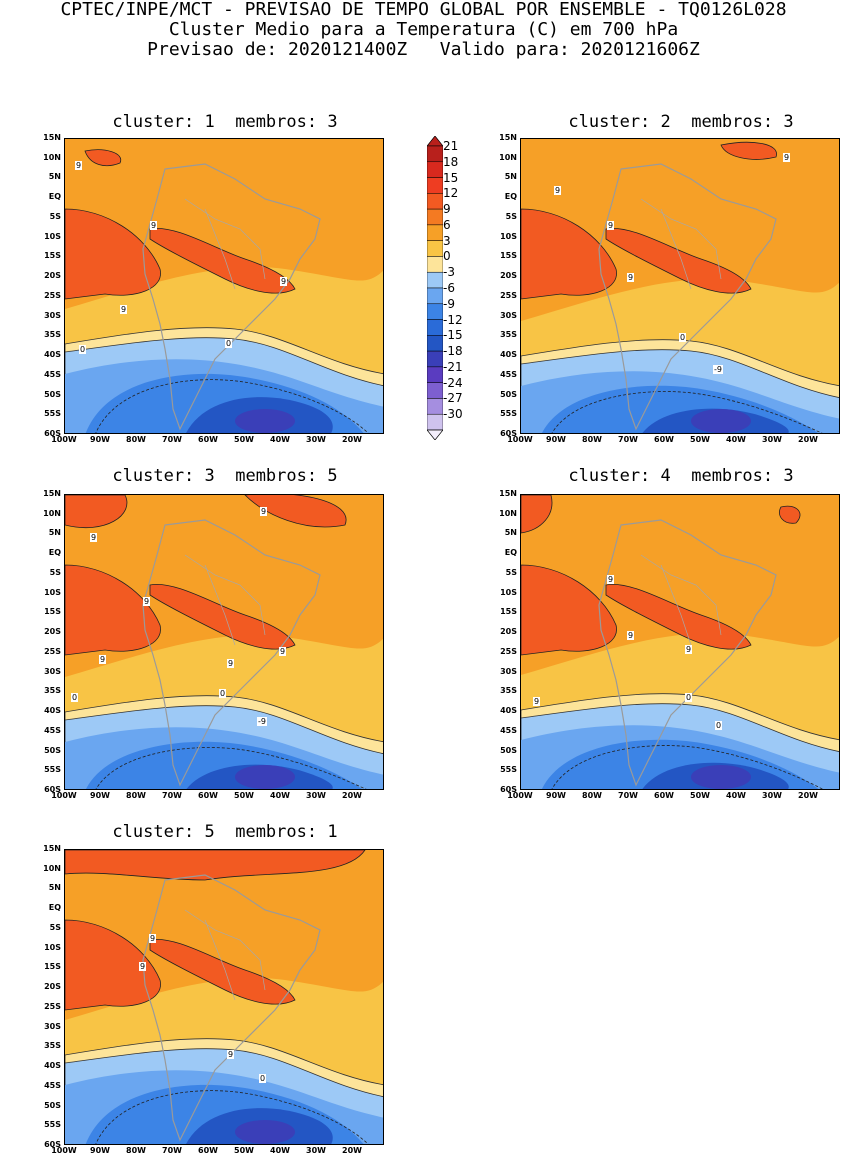 The height and width of the screenshot is (1157, 847). I want to click on map-panel-3: 9 9 9 9 9 9 0 0 -9, so click(224, 642).